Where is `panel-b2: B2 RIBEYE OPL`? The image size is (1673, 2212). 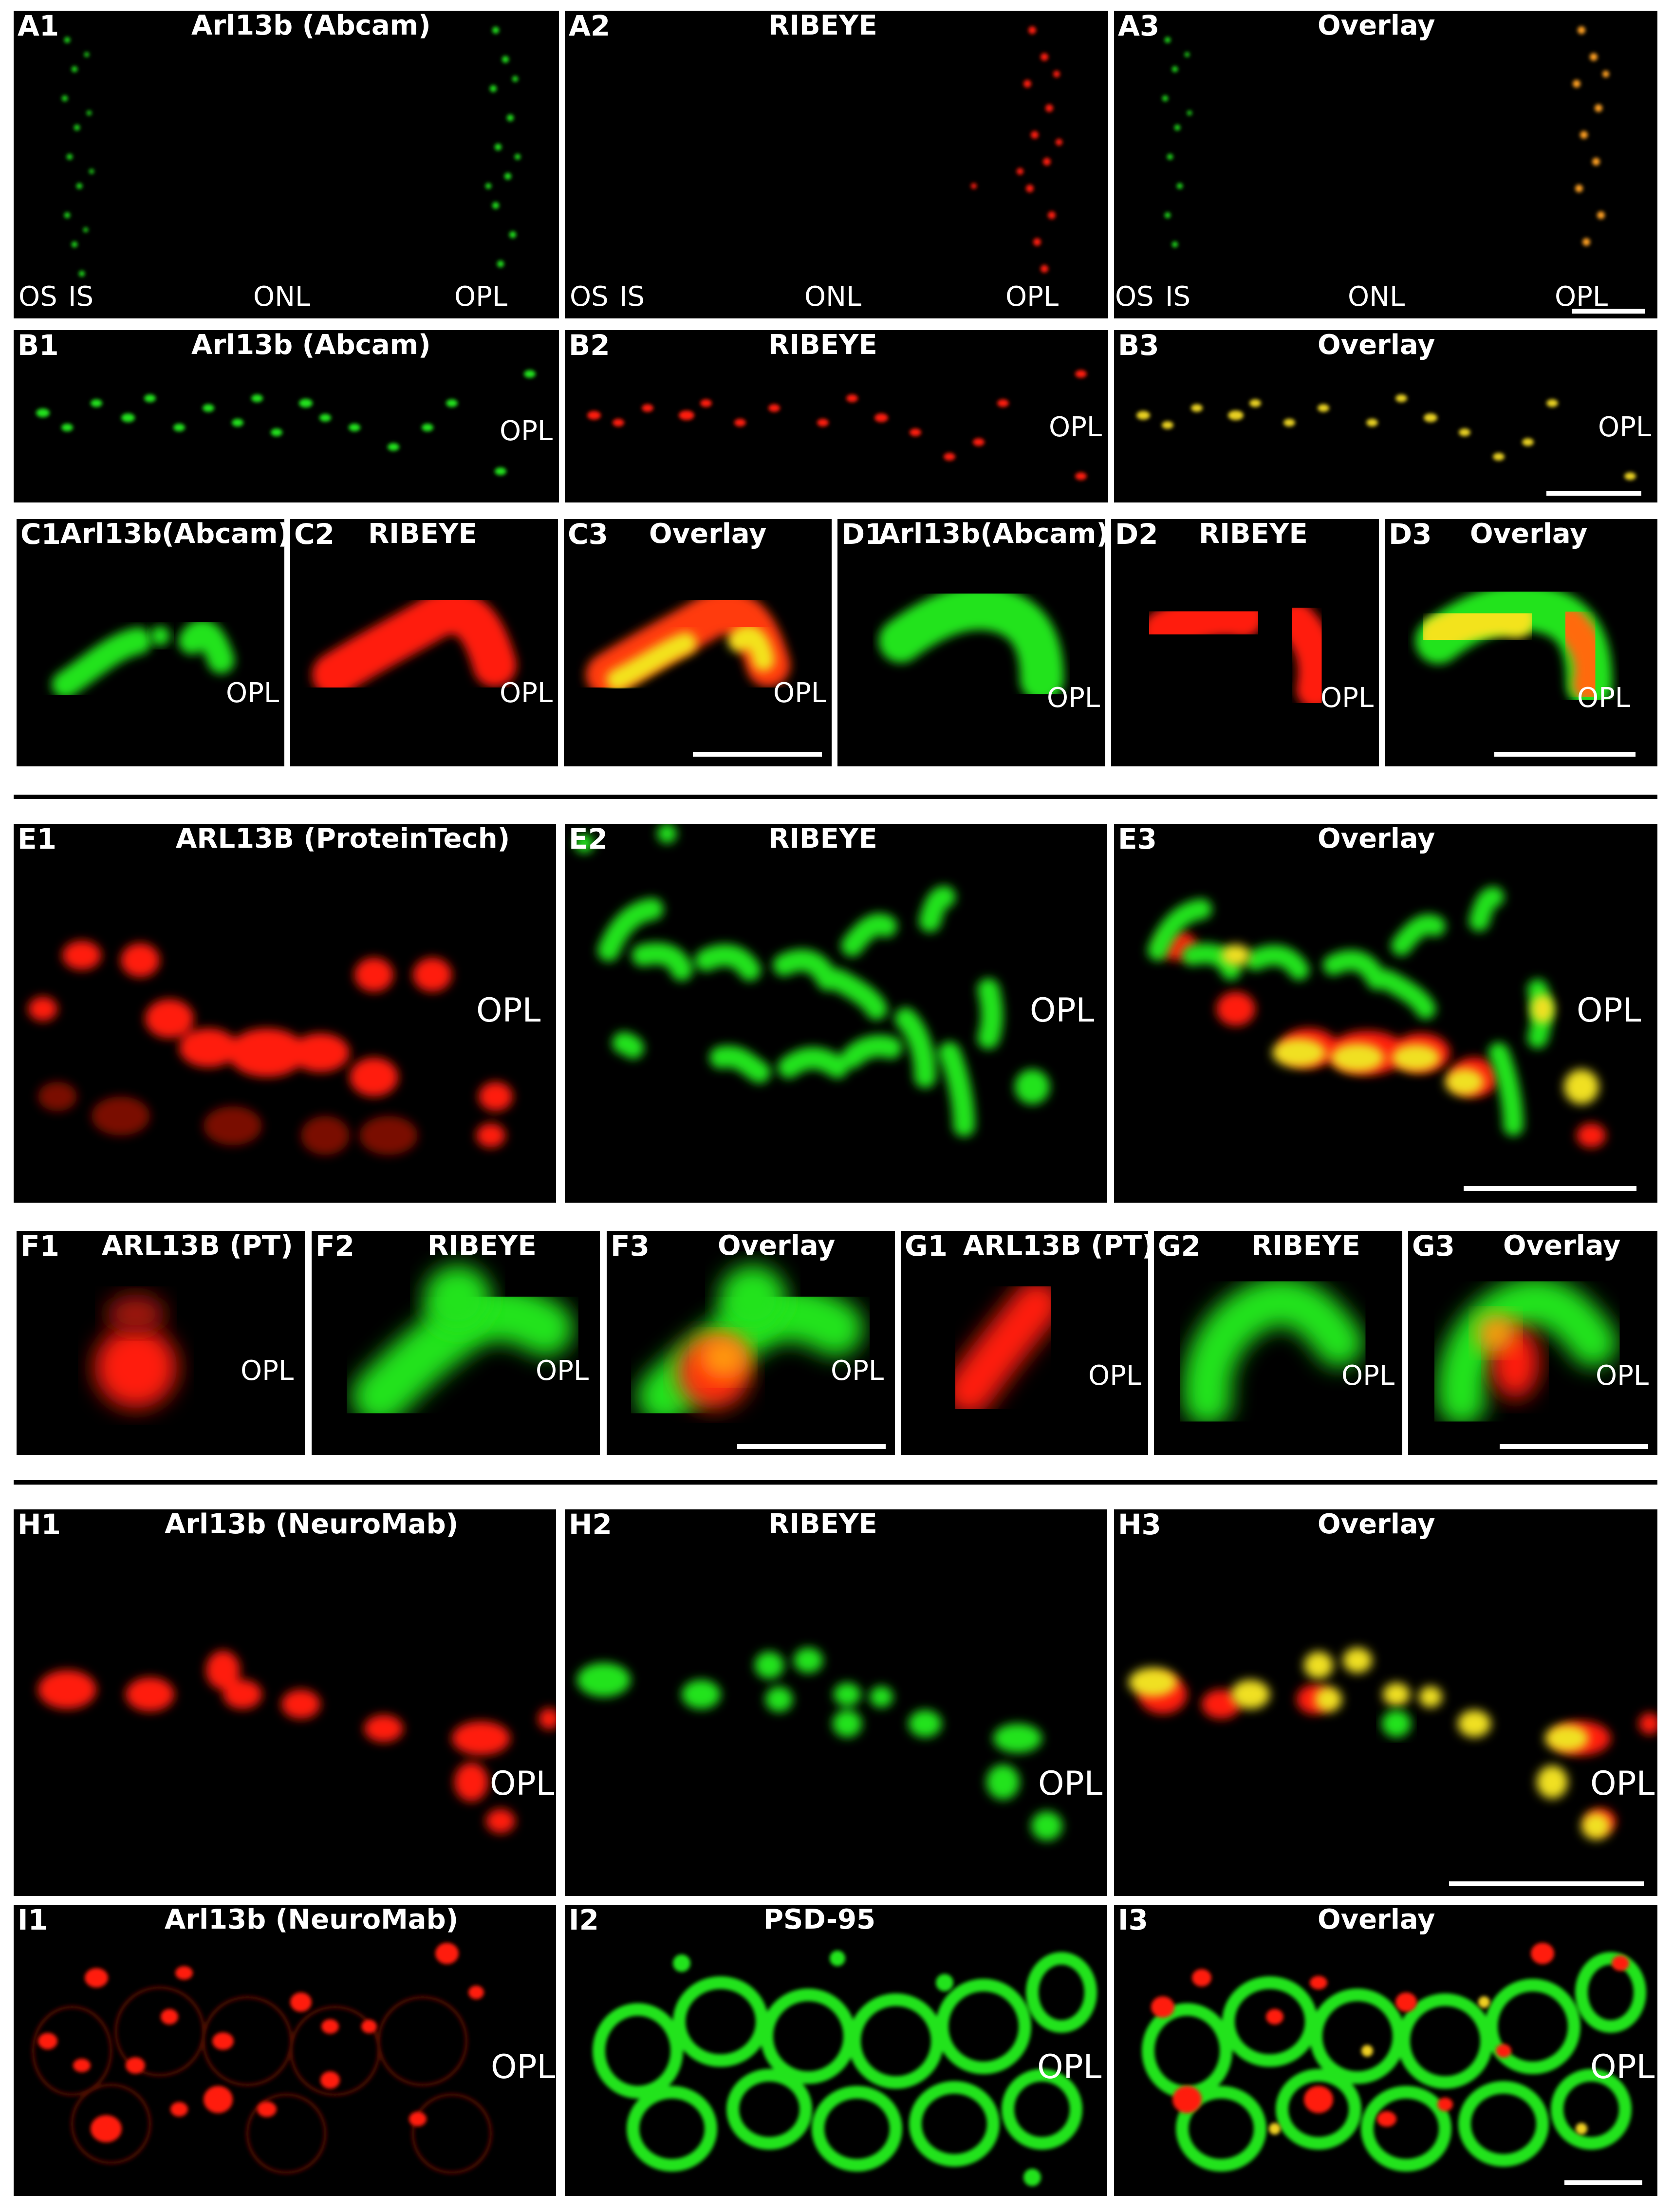 panel-b2: B2 RIBEYE OPL is located at coordinates (837, 416).